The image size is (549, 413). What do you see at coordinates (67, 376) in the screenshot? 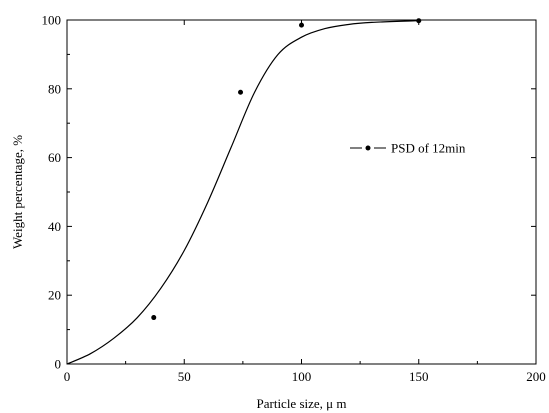
I see `x-tick-label: 0` at bounding box center [67, 376].